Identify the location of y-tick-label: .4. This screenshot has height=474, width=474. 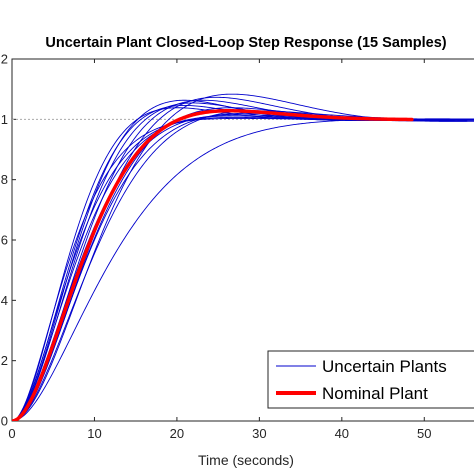
(4, 300).